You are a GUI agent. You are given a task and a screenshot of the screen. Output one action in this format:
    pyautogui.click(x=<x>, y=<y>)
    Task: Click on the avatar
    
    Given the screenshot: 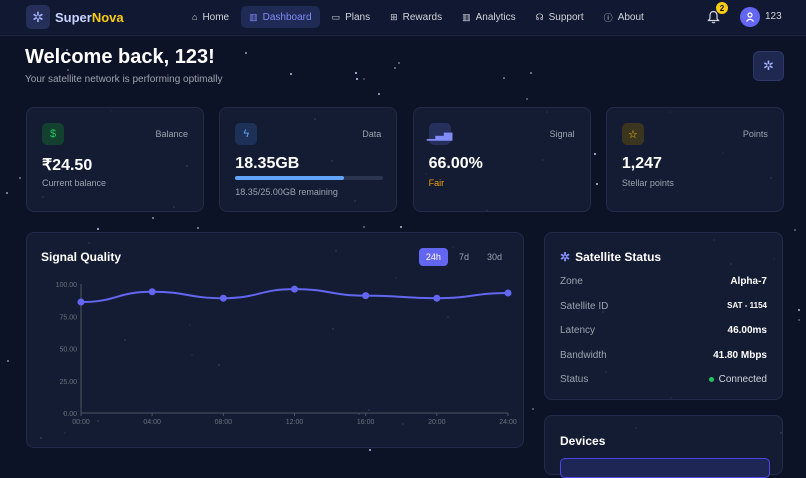 What is the action you would take?
    pyautogui.click(x=750, y=17)
    